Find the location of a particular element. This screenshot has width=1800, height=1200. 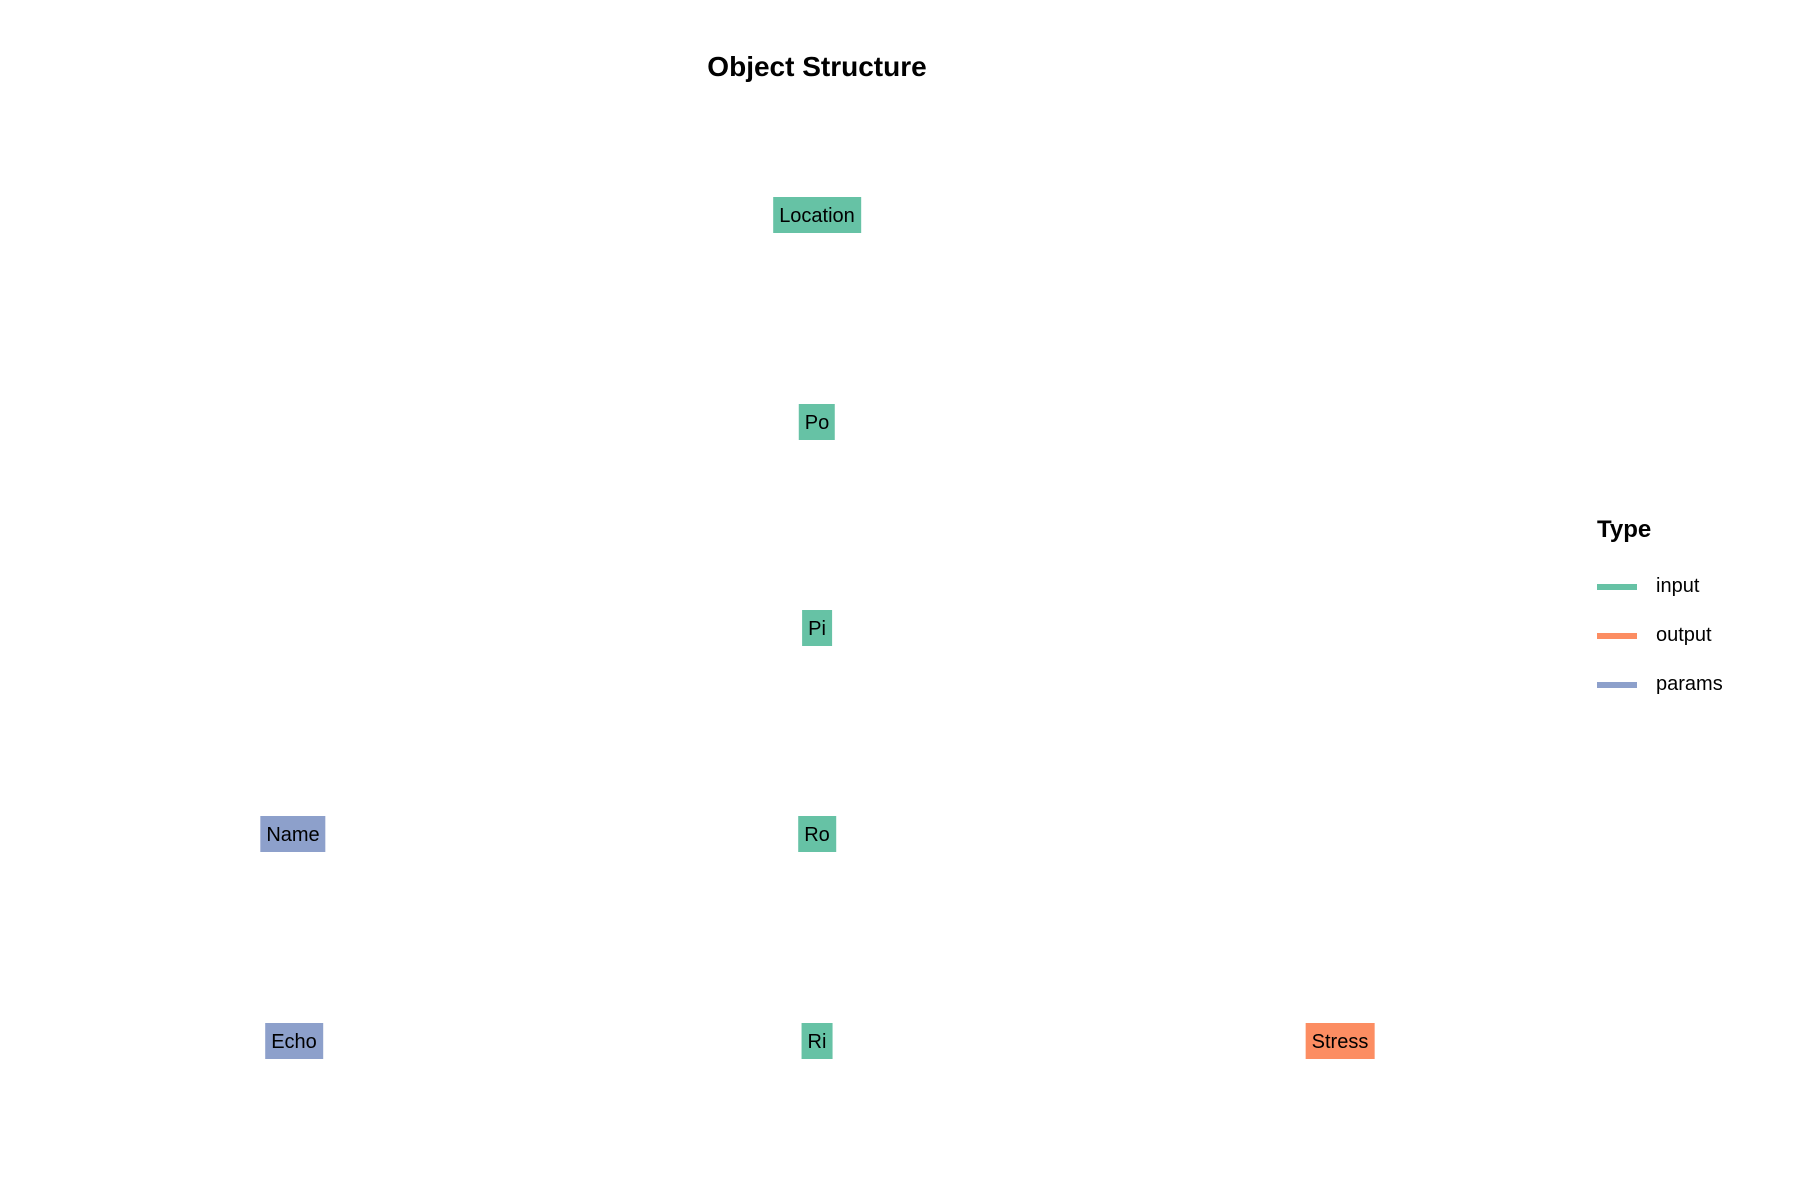

node-label: Ro is located at coordinates (817, 835).